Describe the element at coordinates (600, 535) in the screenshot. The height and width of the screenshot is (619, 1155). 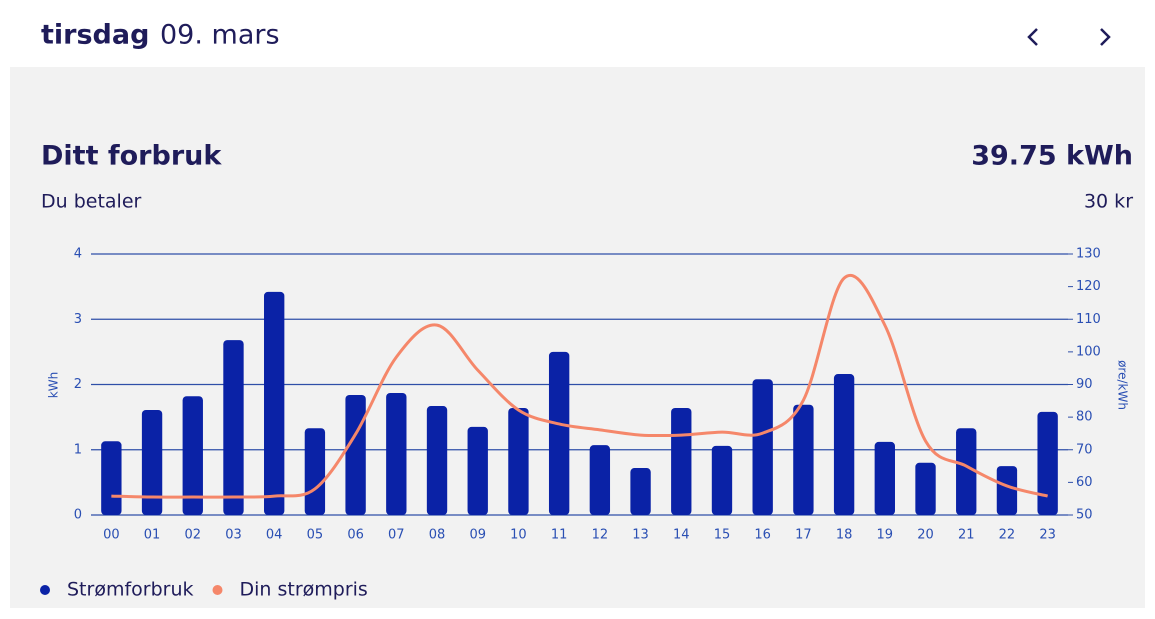
I see `x-tick-label: 12` at that location.